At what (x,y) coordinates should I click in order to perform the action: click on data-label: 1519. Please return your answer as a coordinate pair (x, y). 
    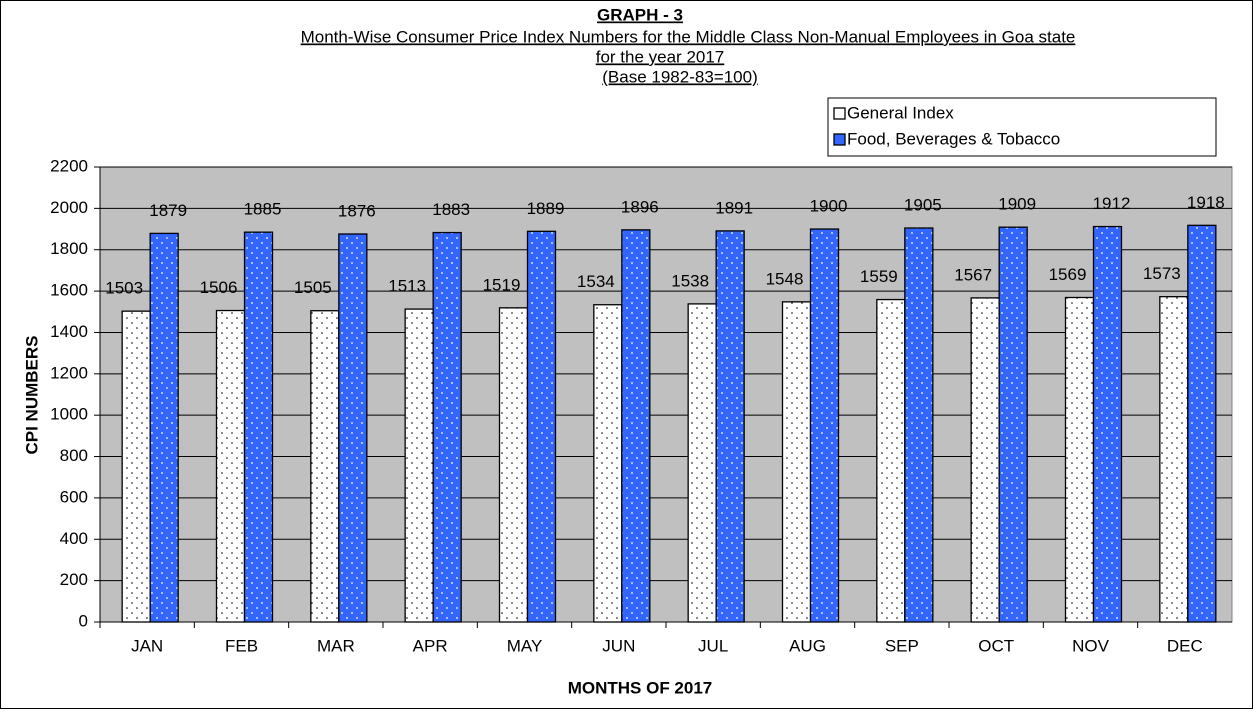
    Looking at the image, I should click on (502, 284).